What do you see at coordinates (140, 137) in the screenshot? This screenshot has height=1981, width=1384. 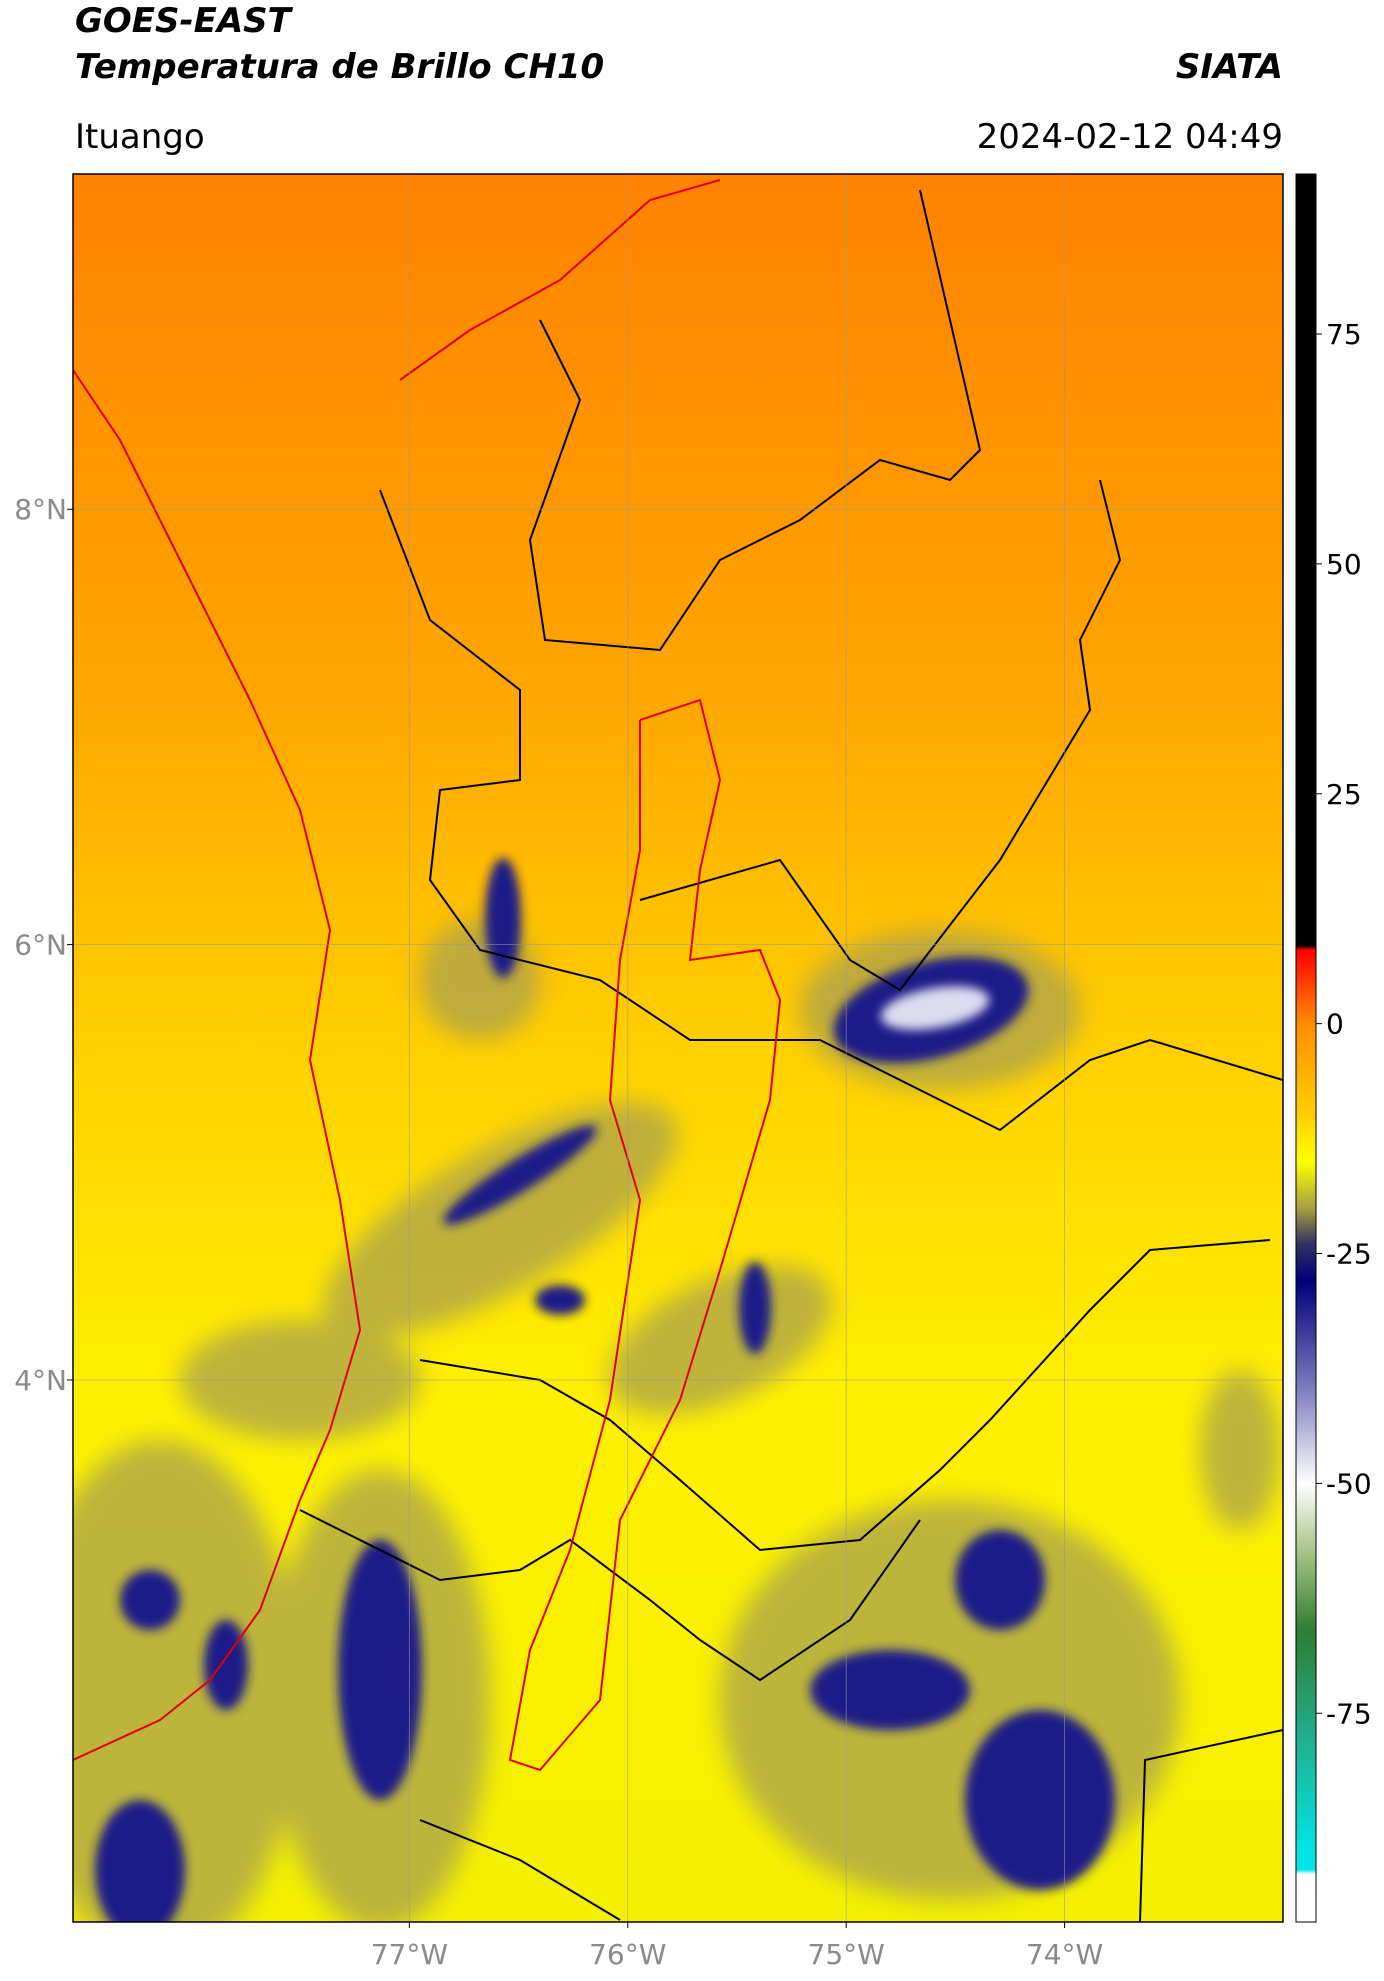 I see `location: Ituango` at bounding box center [140, 137].